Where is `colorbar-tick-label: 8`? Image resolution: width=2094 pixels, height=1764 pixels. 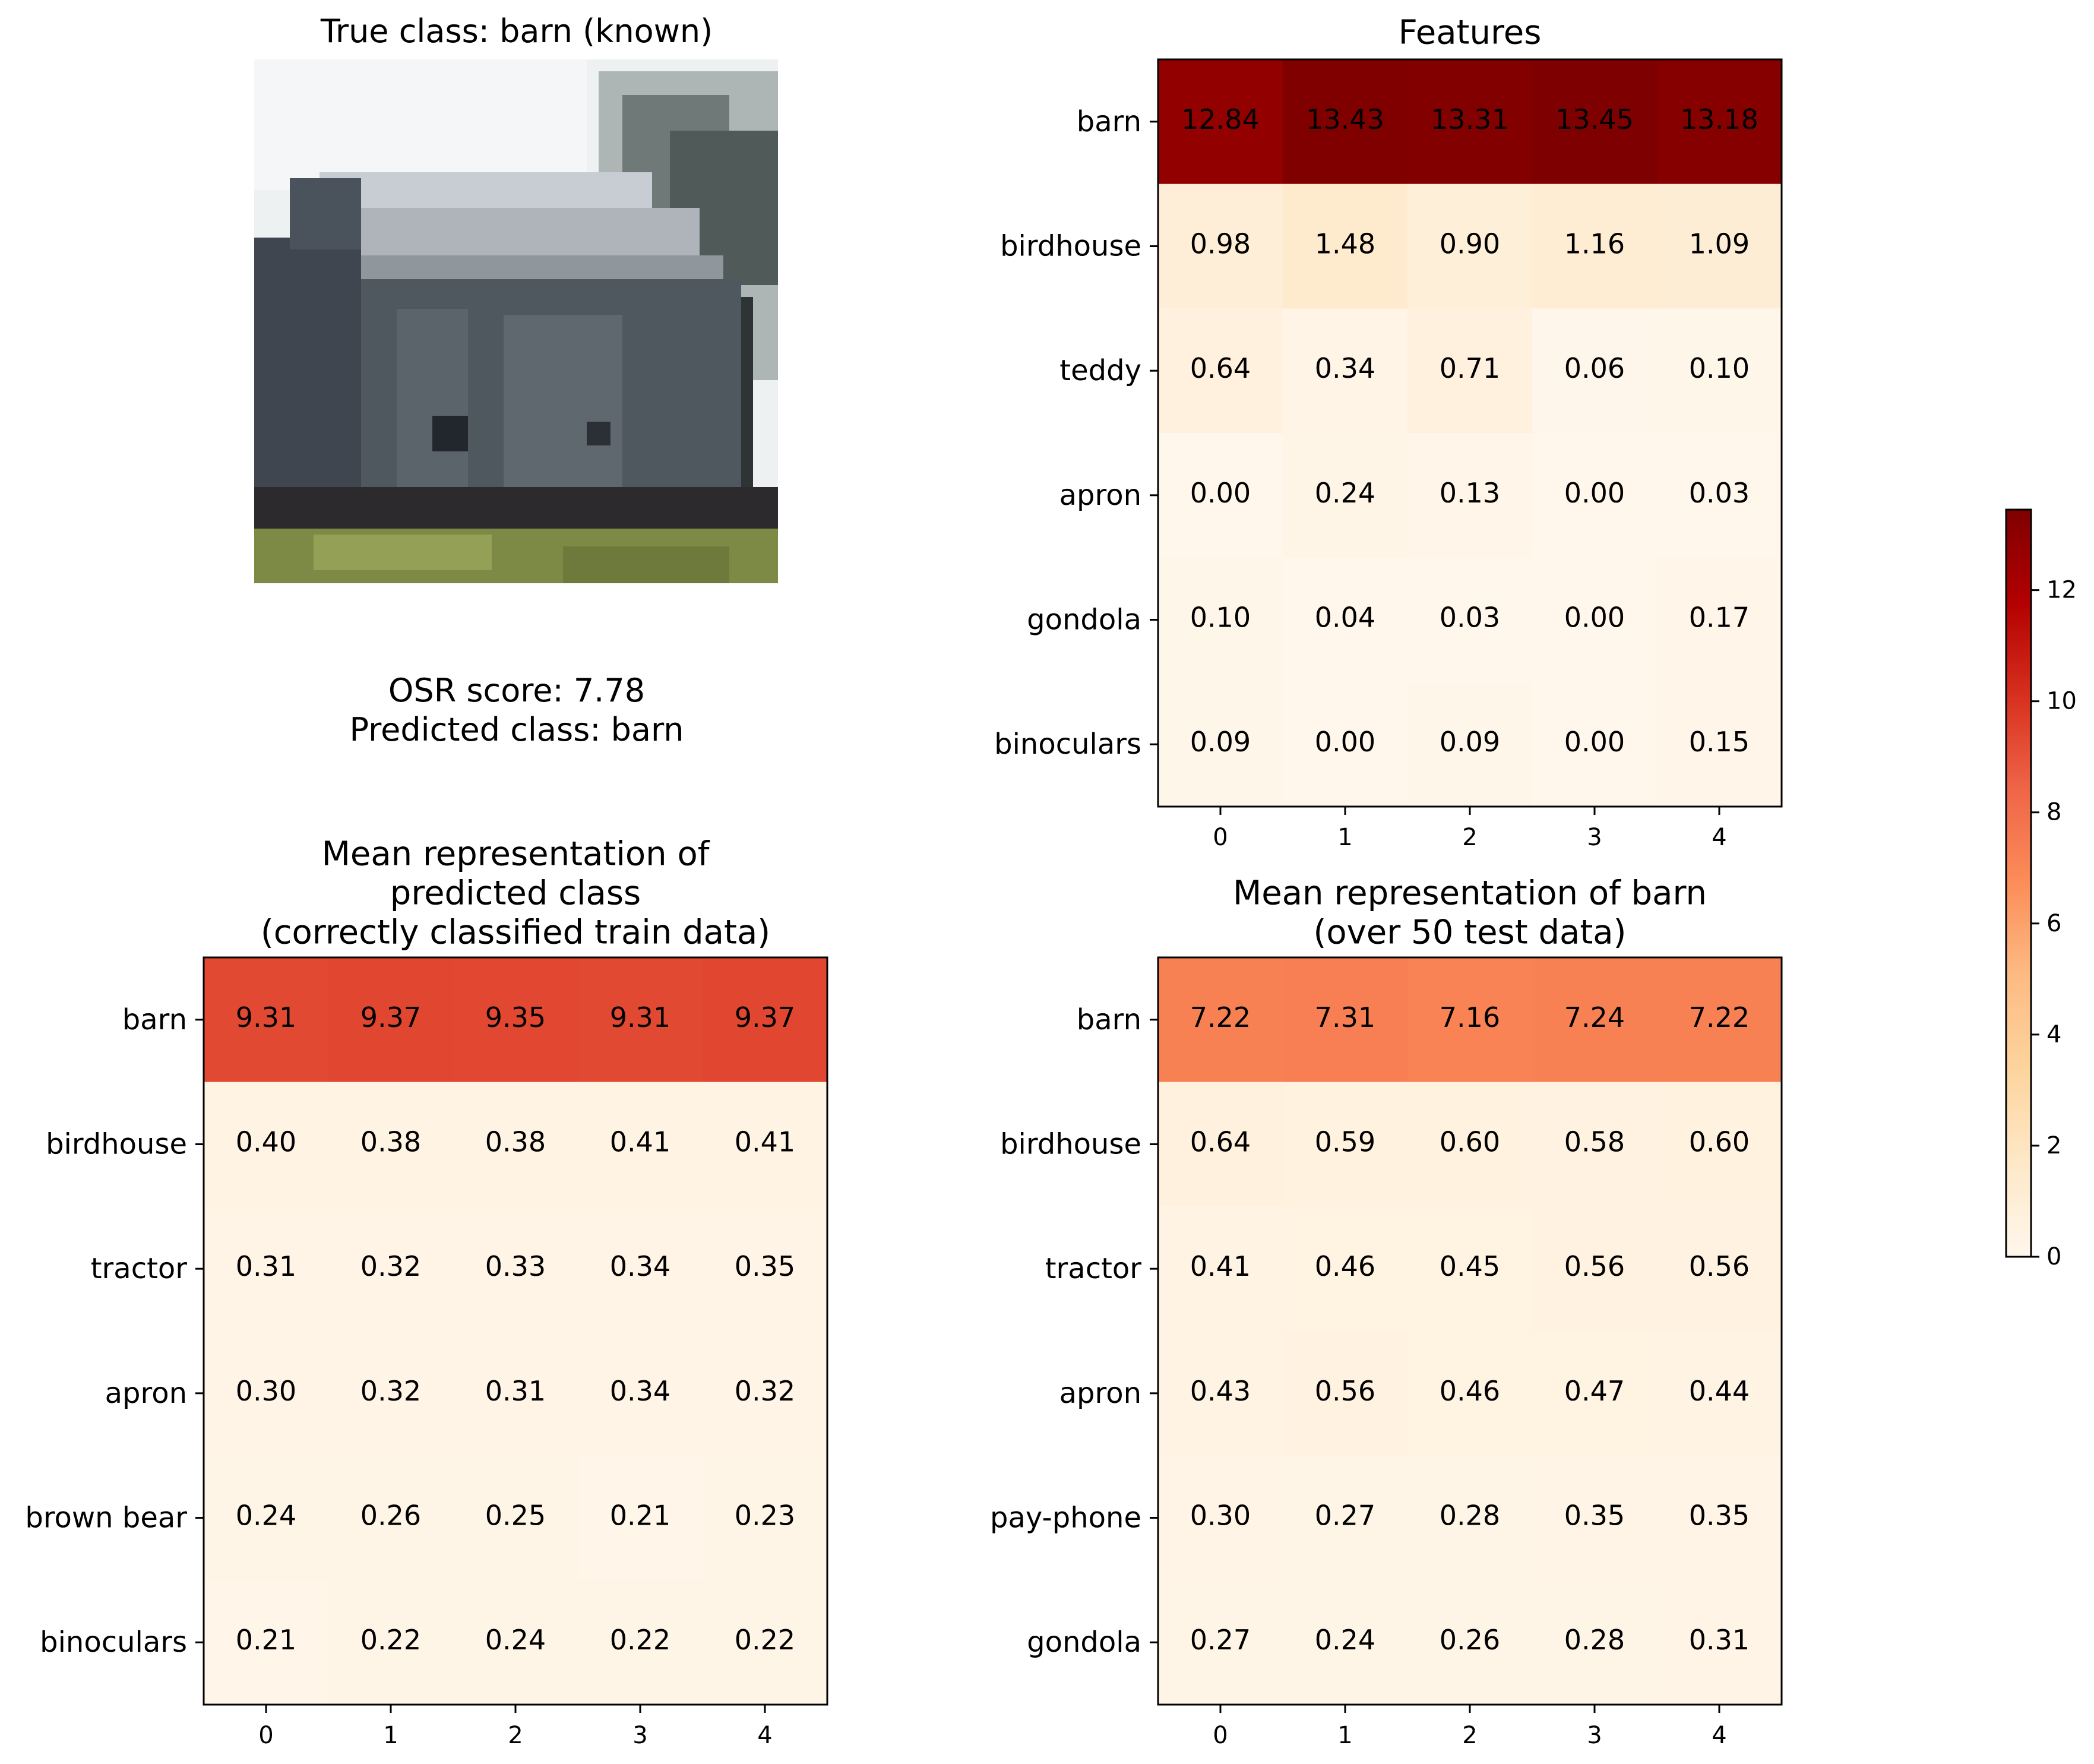 colorbar-tick-label: 8 is located at coordinates (2054, 813).